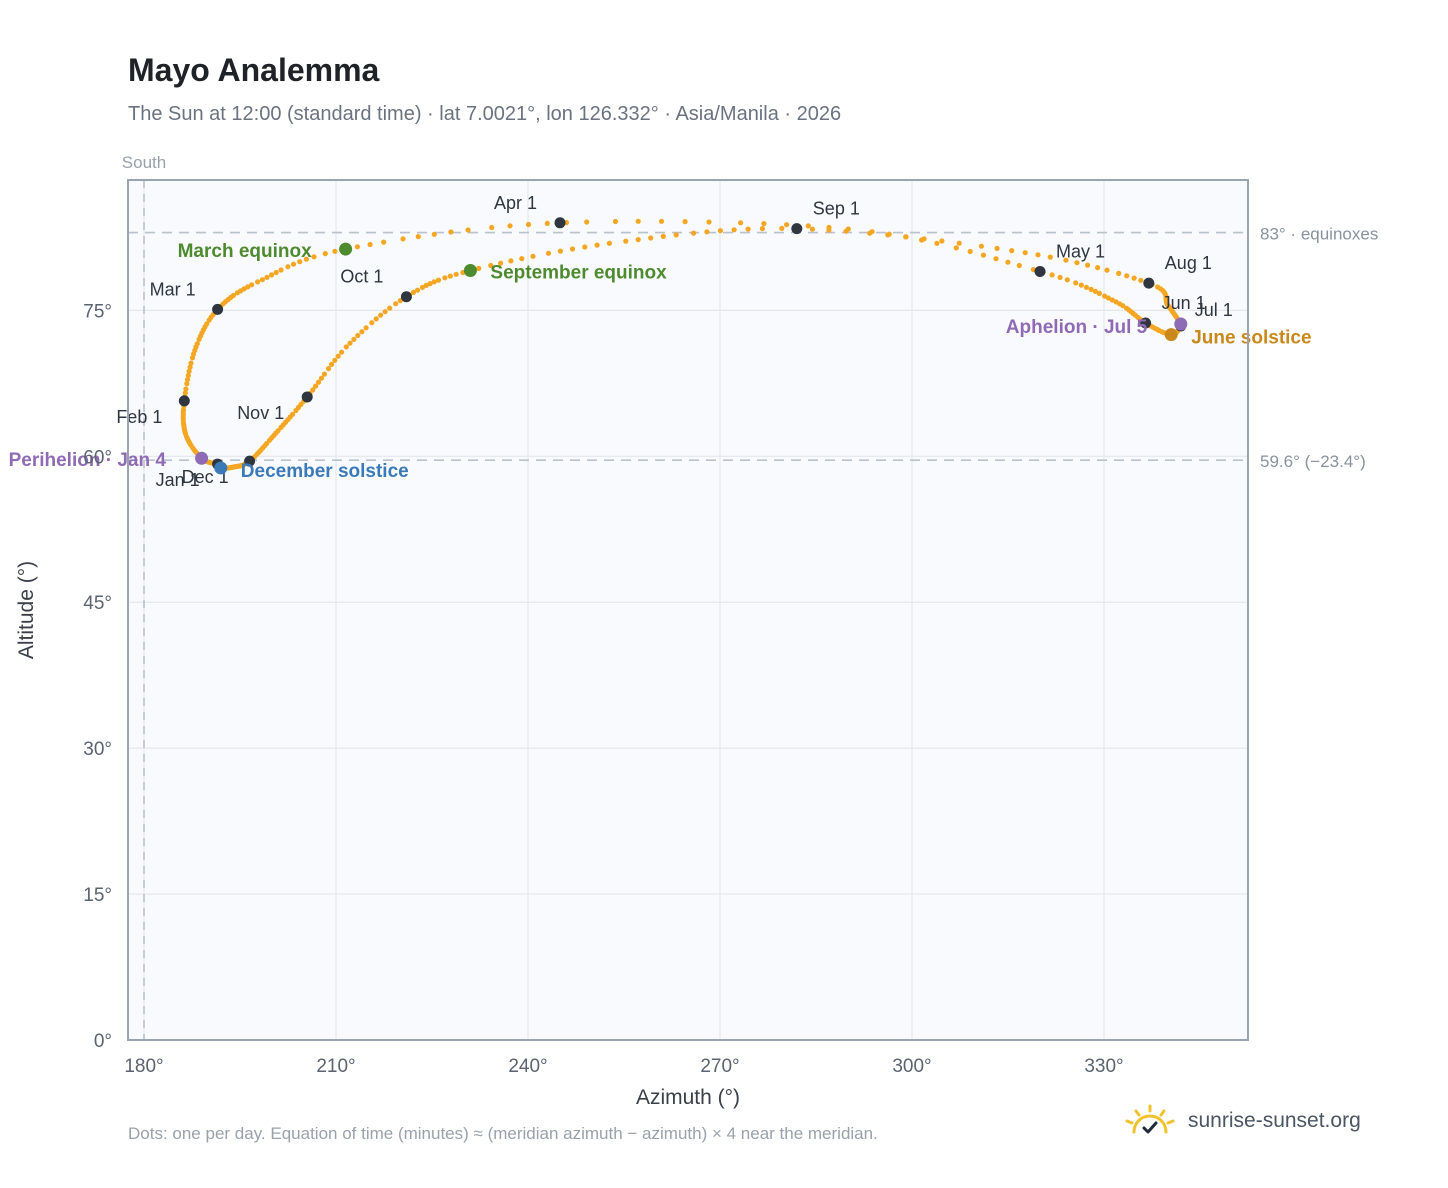  Describe the element at coordinates (1274, 1120) in the screenshot. I see `brand-name: sunrise-sunset.org` at that location.